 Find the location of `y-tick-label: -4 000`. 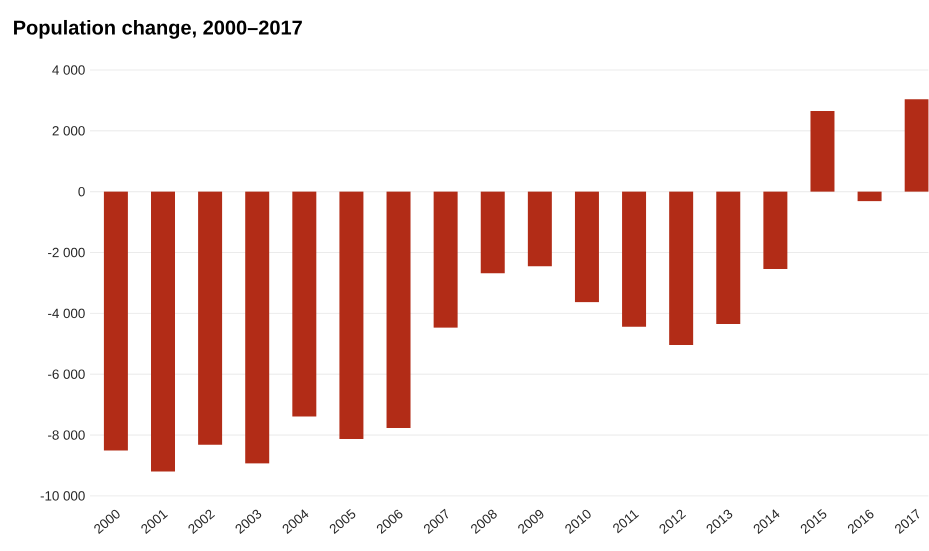

y-tick-label: -4 000 is located at coordinates (66, 313).